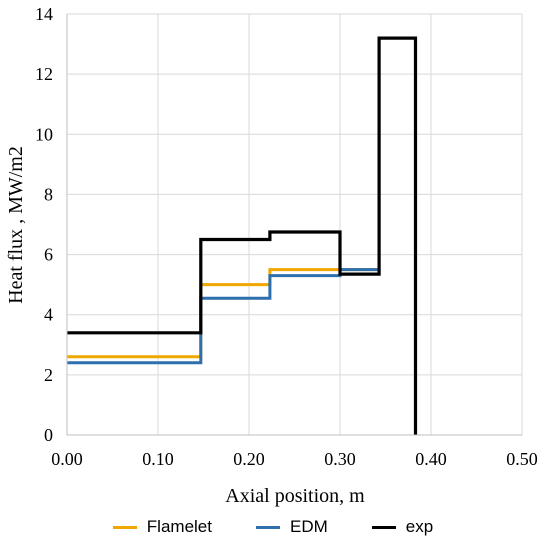  I want to click on legend-swatch-edm, so click(267, 527).